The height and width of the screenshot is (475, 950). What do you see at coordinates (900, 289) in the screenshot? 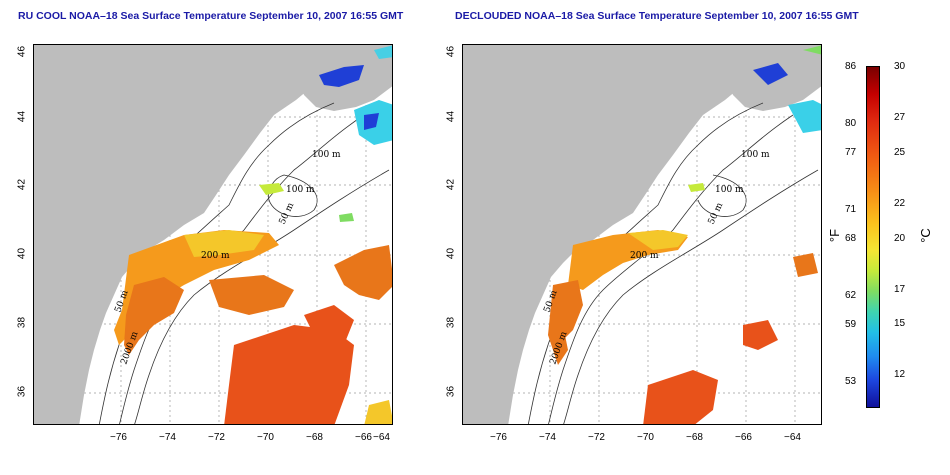
I see `celsius-tick: 17` at bounding box center [900, 289].